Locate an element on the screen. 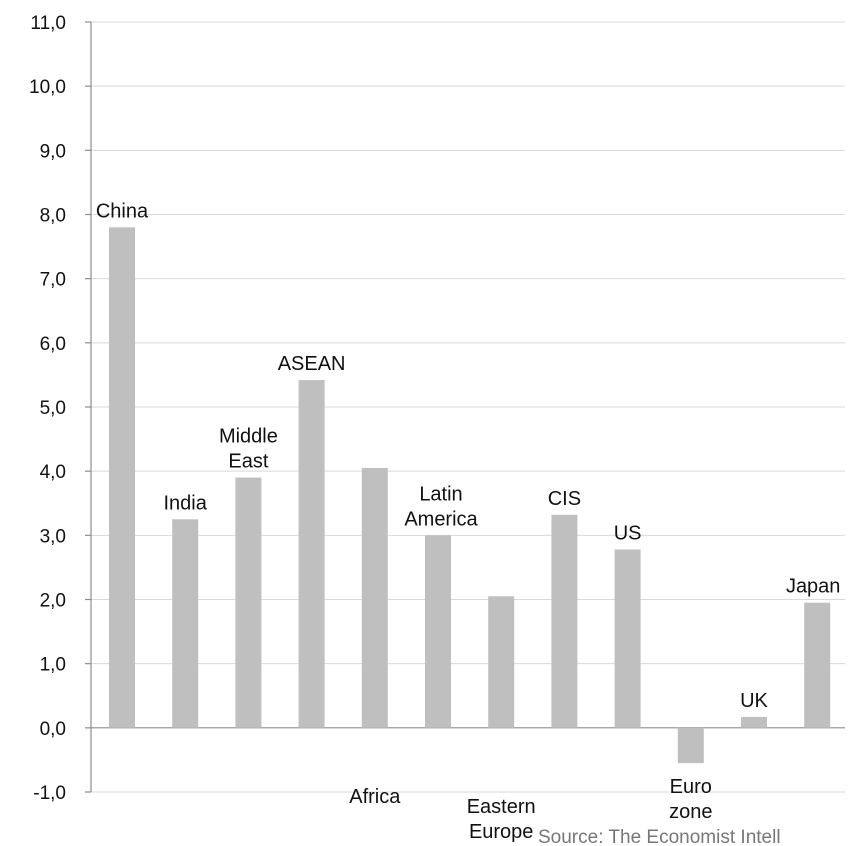  category-label: India is located at coordinates (186, 503).